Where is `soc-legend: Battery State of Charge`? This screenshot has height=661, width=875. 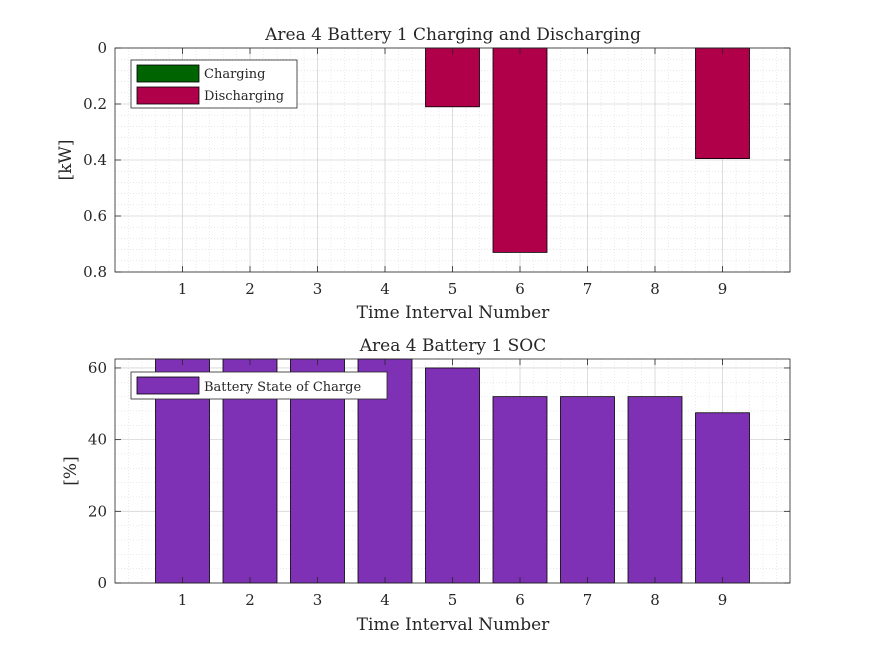
soc-legend: Battery State of Charge is located at coordinates (259, 385).